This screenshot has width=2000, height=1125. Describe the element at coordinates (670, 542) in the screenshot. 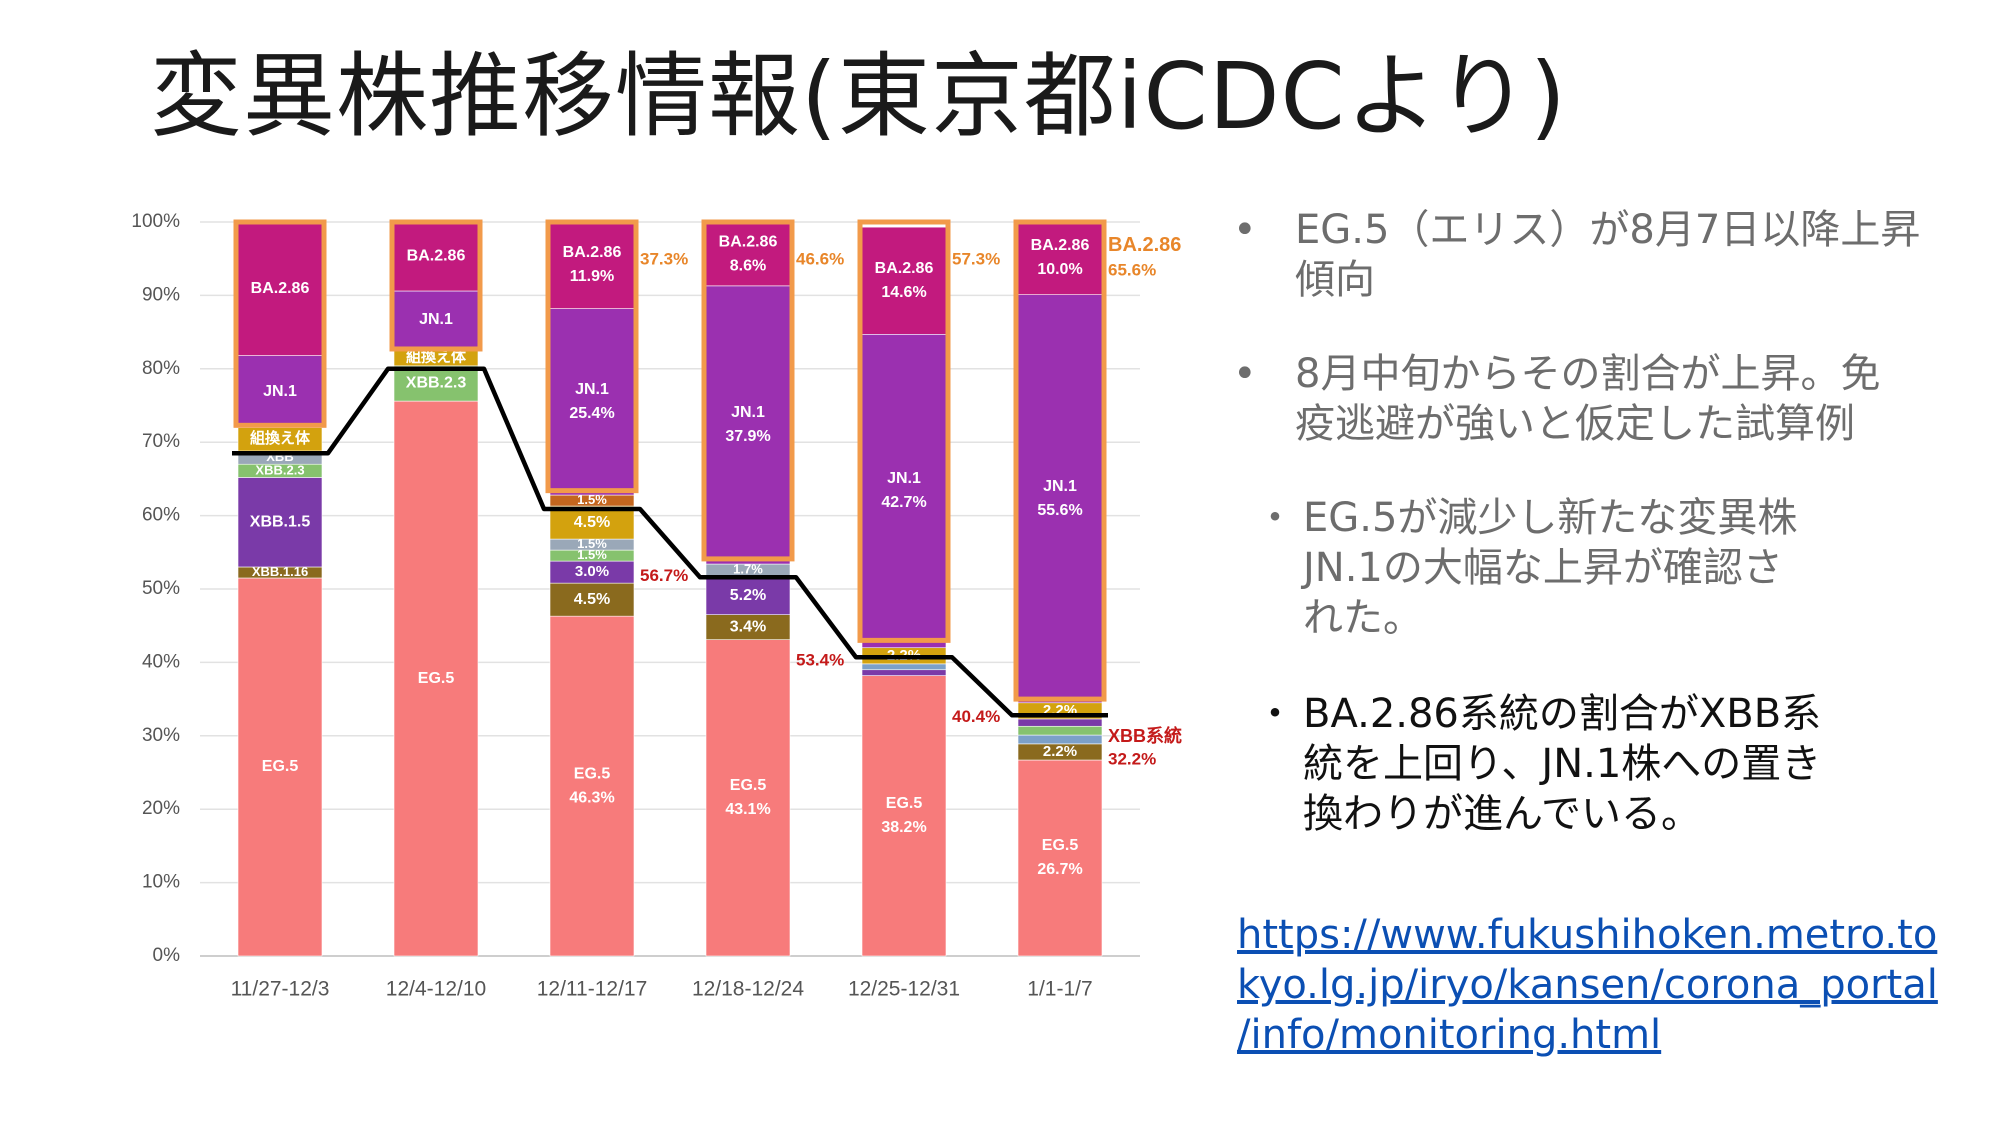

I see `trend-line` at that location.